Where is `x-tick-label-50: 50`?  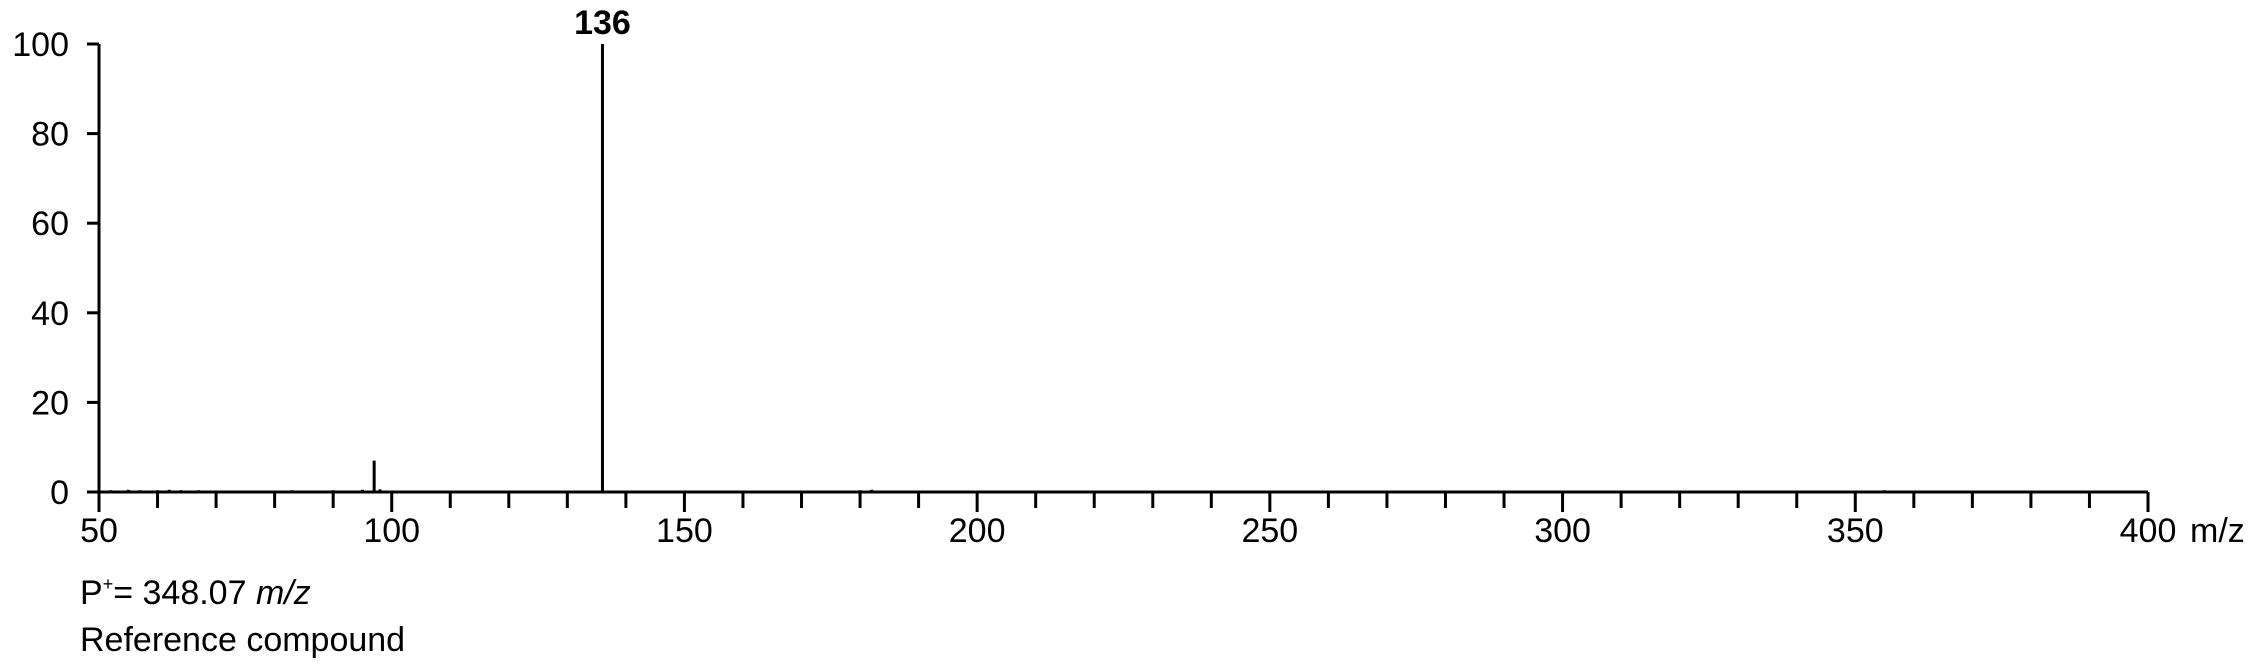 x-tick-label-50: 50 is located at coordinates (99, 531).